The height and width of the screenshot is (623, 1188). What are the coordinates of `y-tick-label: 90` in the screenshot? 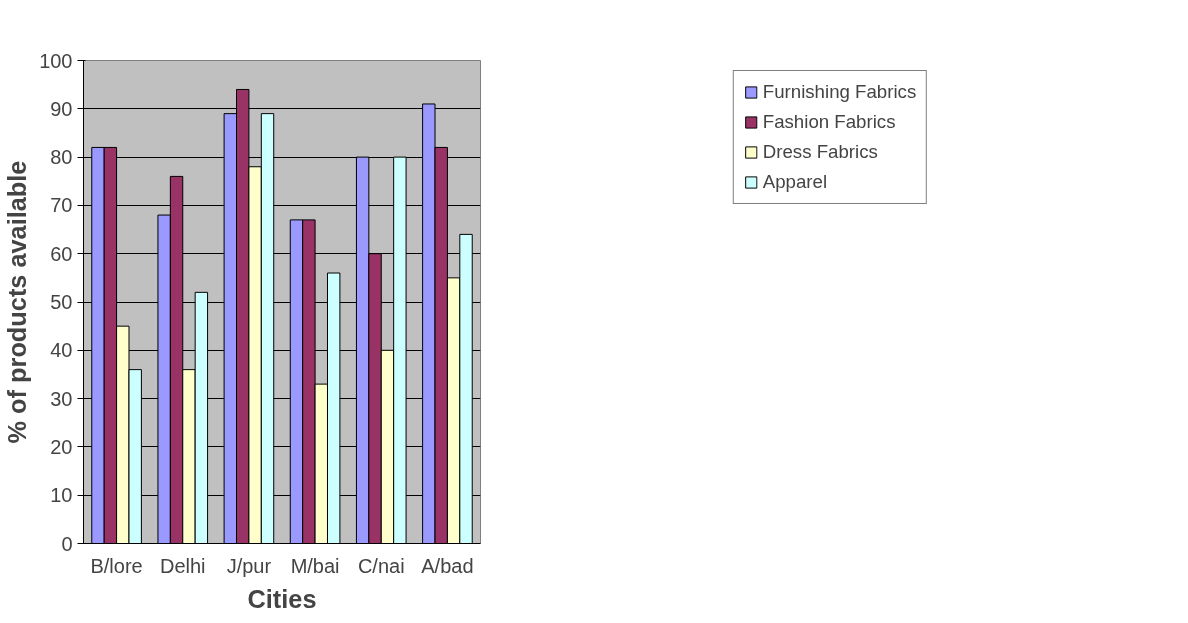 It's located at (61, 108).